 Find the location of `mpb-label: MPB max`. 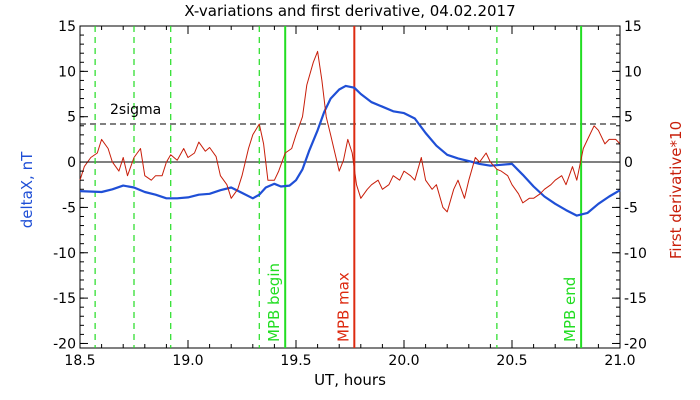

mpb-label: MPB max is located at coordinates (343, 307).